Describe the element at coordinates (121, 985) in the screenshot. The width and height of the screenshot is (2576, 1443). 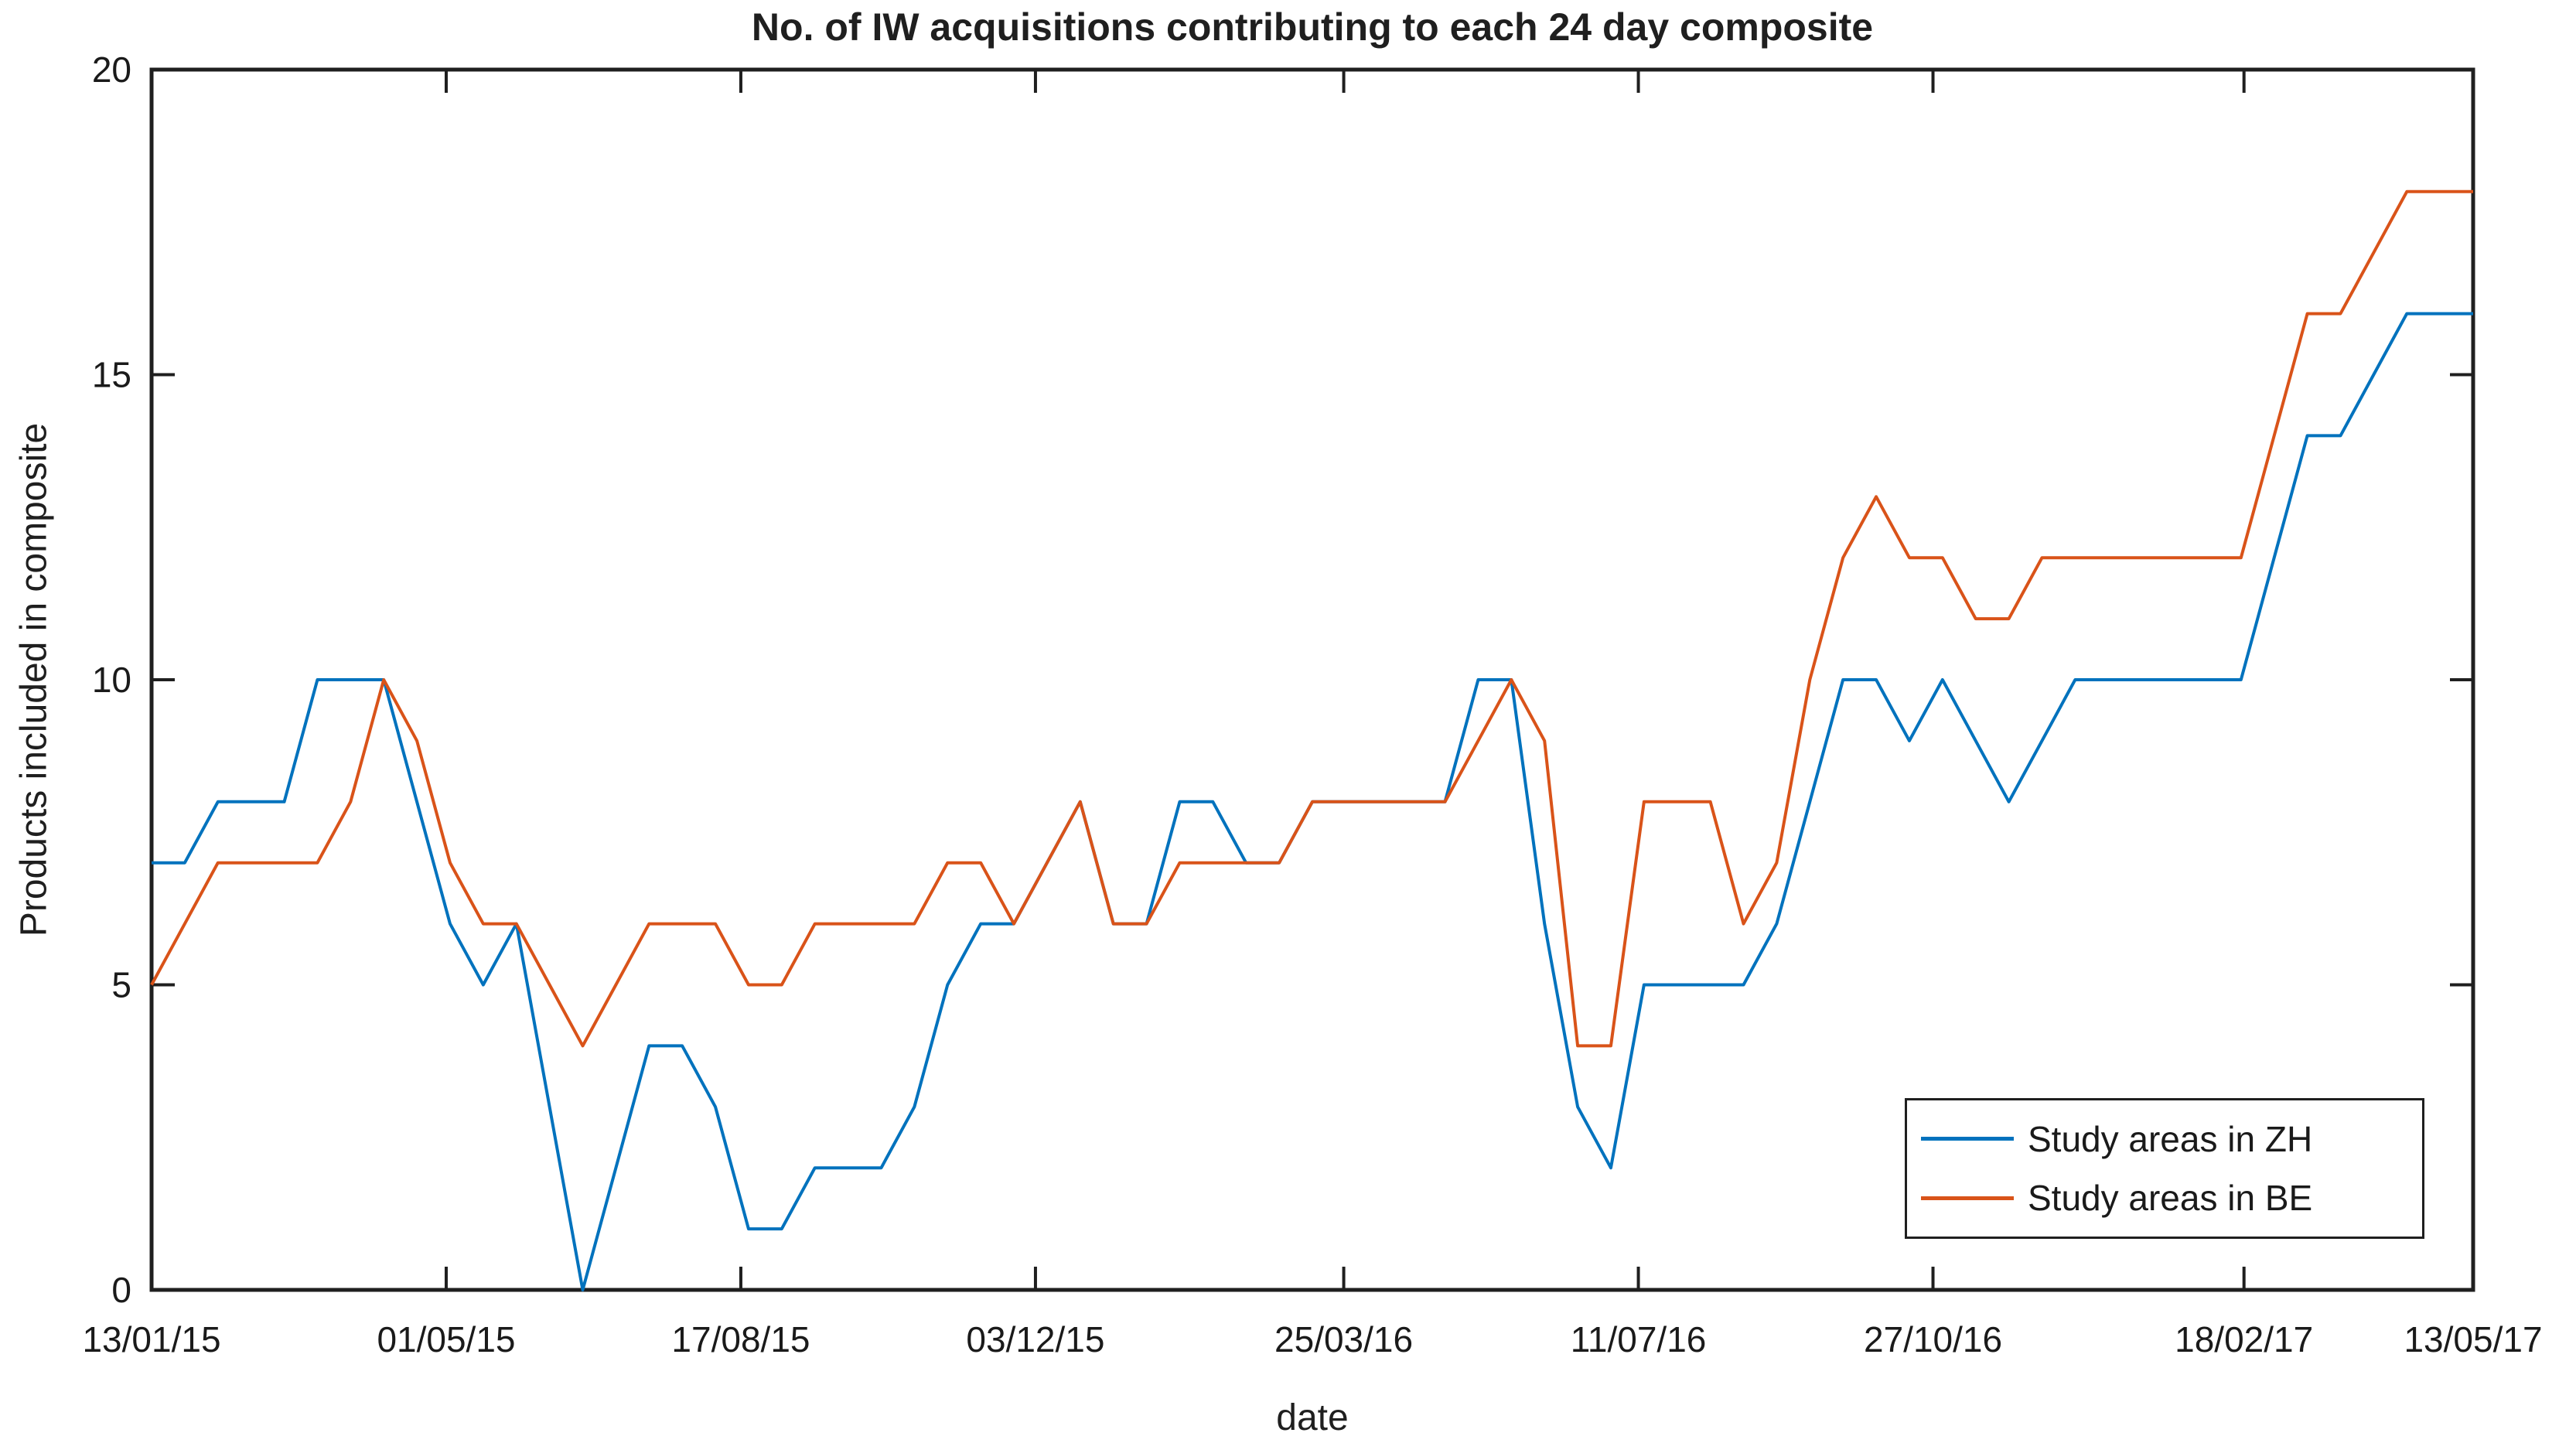
I see `y-tick-label: 5` at that location.